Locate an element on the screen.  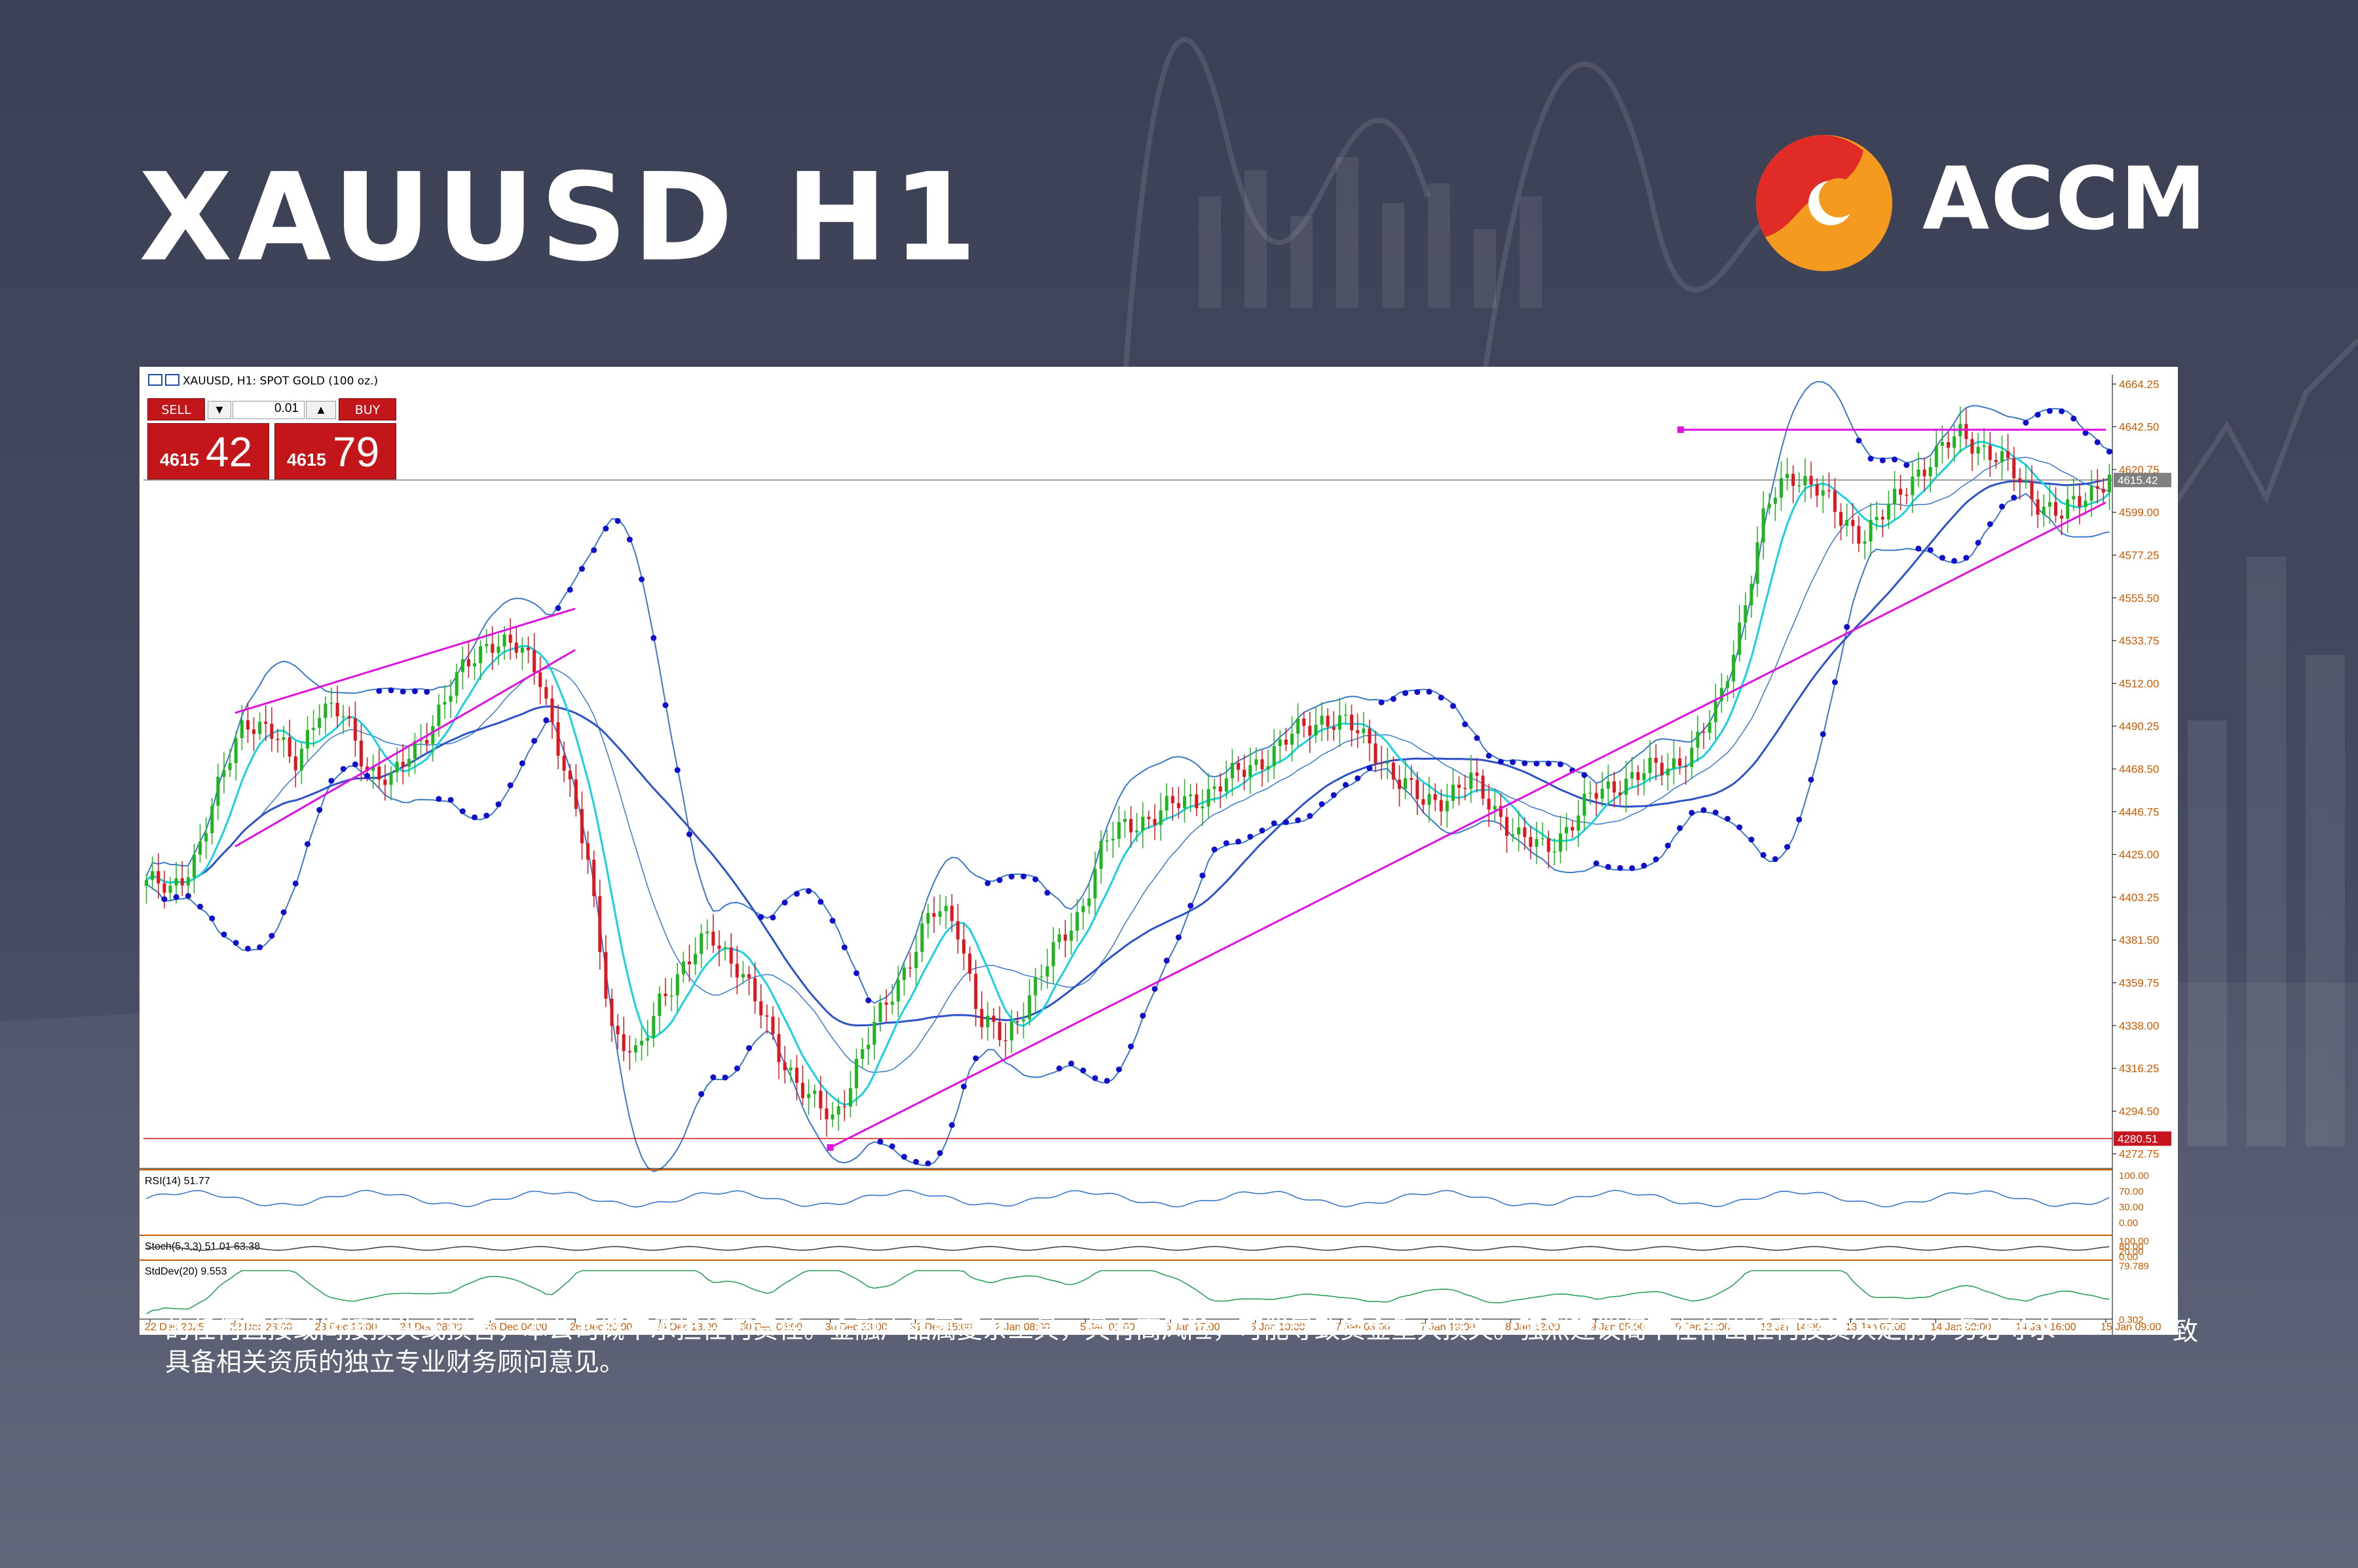
x-tick-label: 14 Jan 00:00 is located at coordinates (1961, 1327).